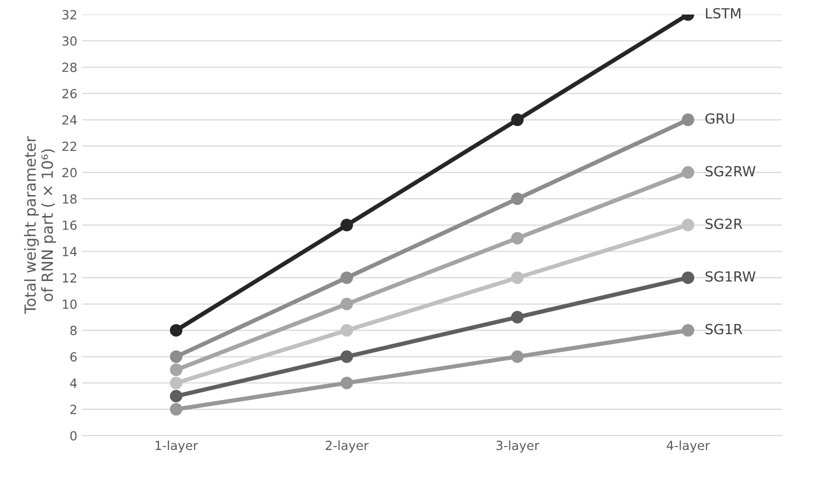 This screenshot has height=484, width=823. Describe the element at coordinates (347, 446) in the screenshot. I see `x-tick-label: 2-layer` at that location.